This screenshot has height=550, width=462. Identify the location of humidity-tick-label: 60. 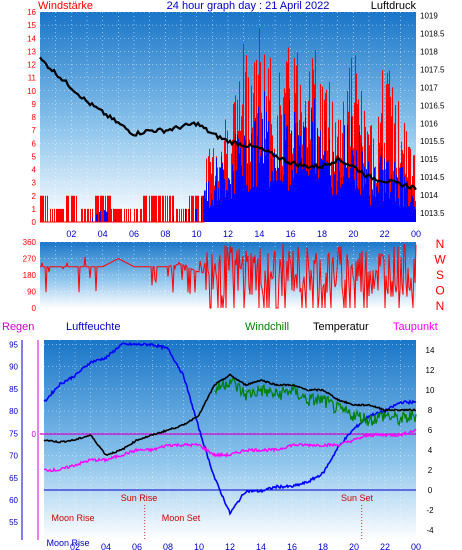
(13, 500).